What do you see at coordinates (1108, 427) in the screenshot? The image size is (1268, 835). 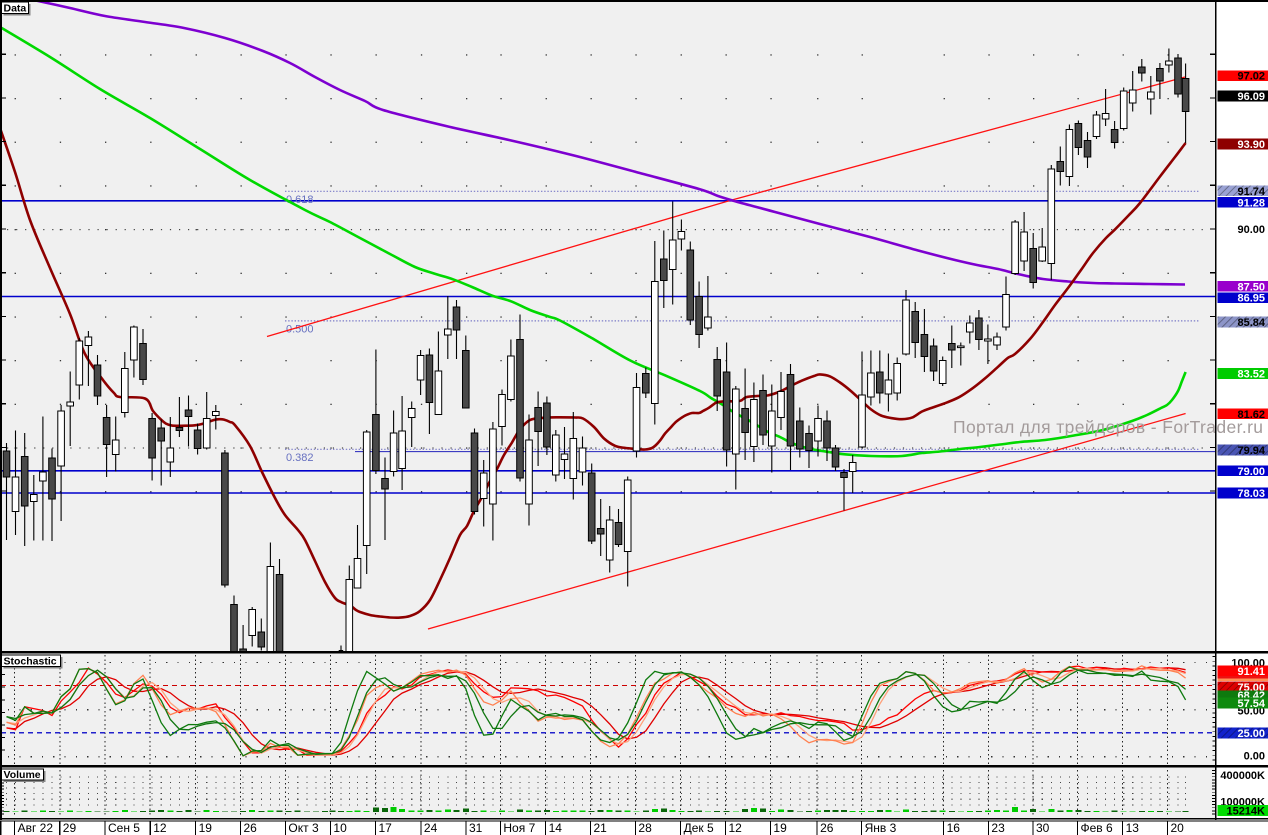 I see `svg-text:Портал для трейдеров - ForTrad: Портал для трейдеров - ForTrader.ru` at bounding box center [1108, 427].